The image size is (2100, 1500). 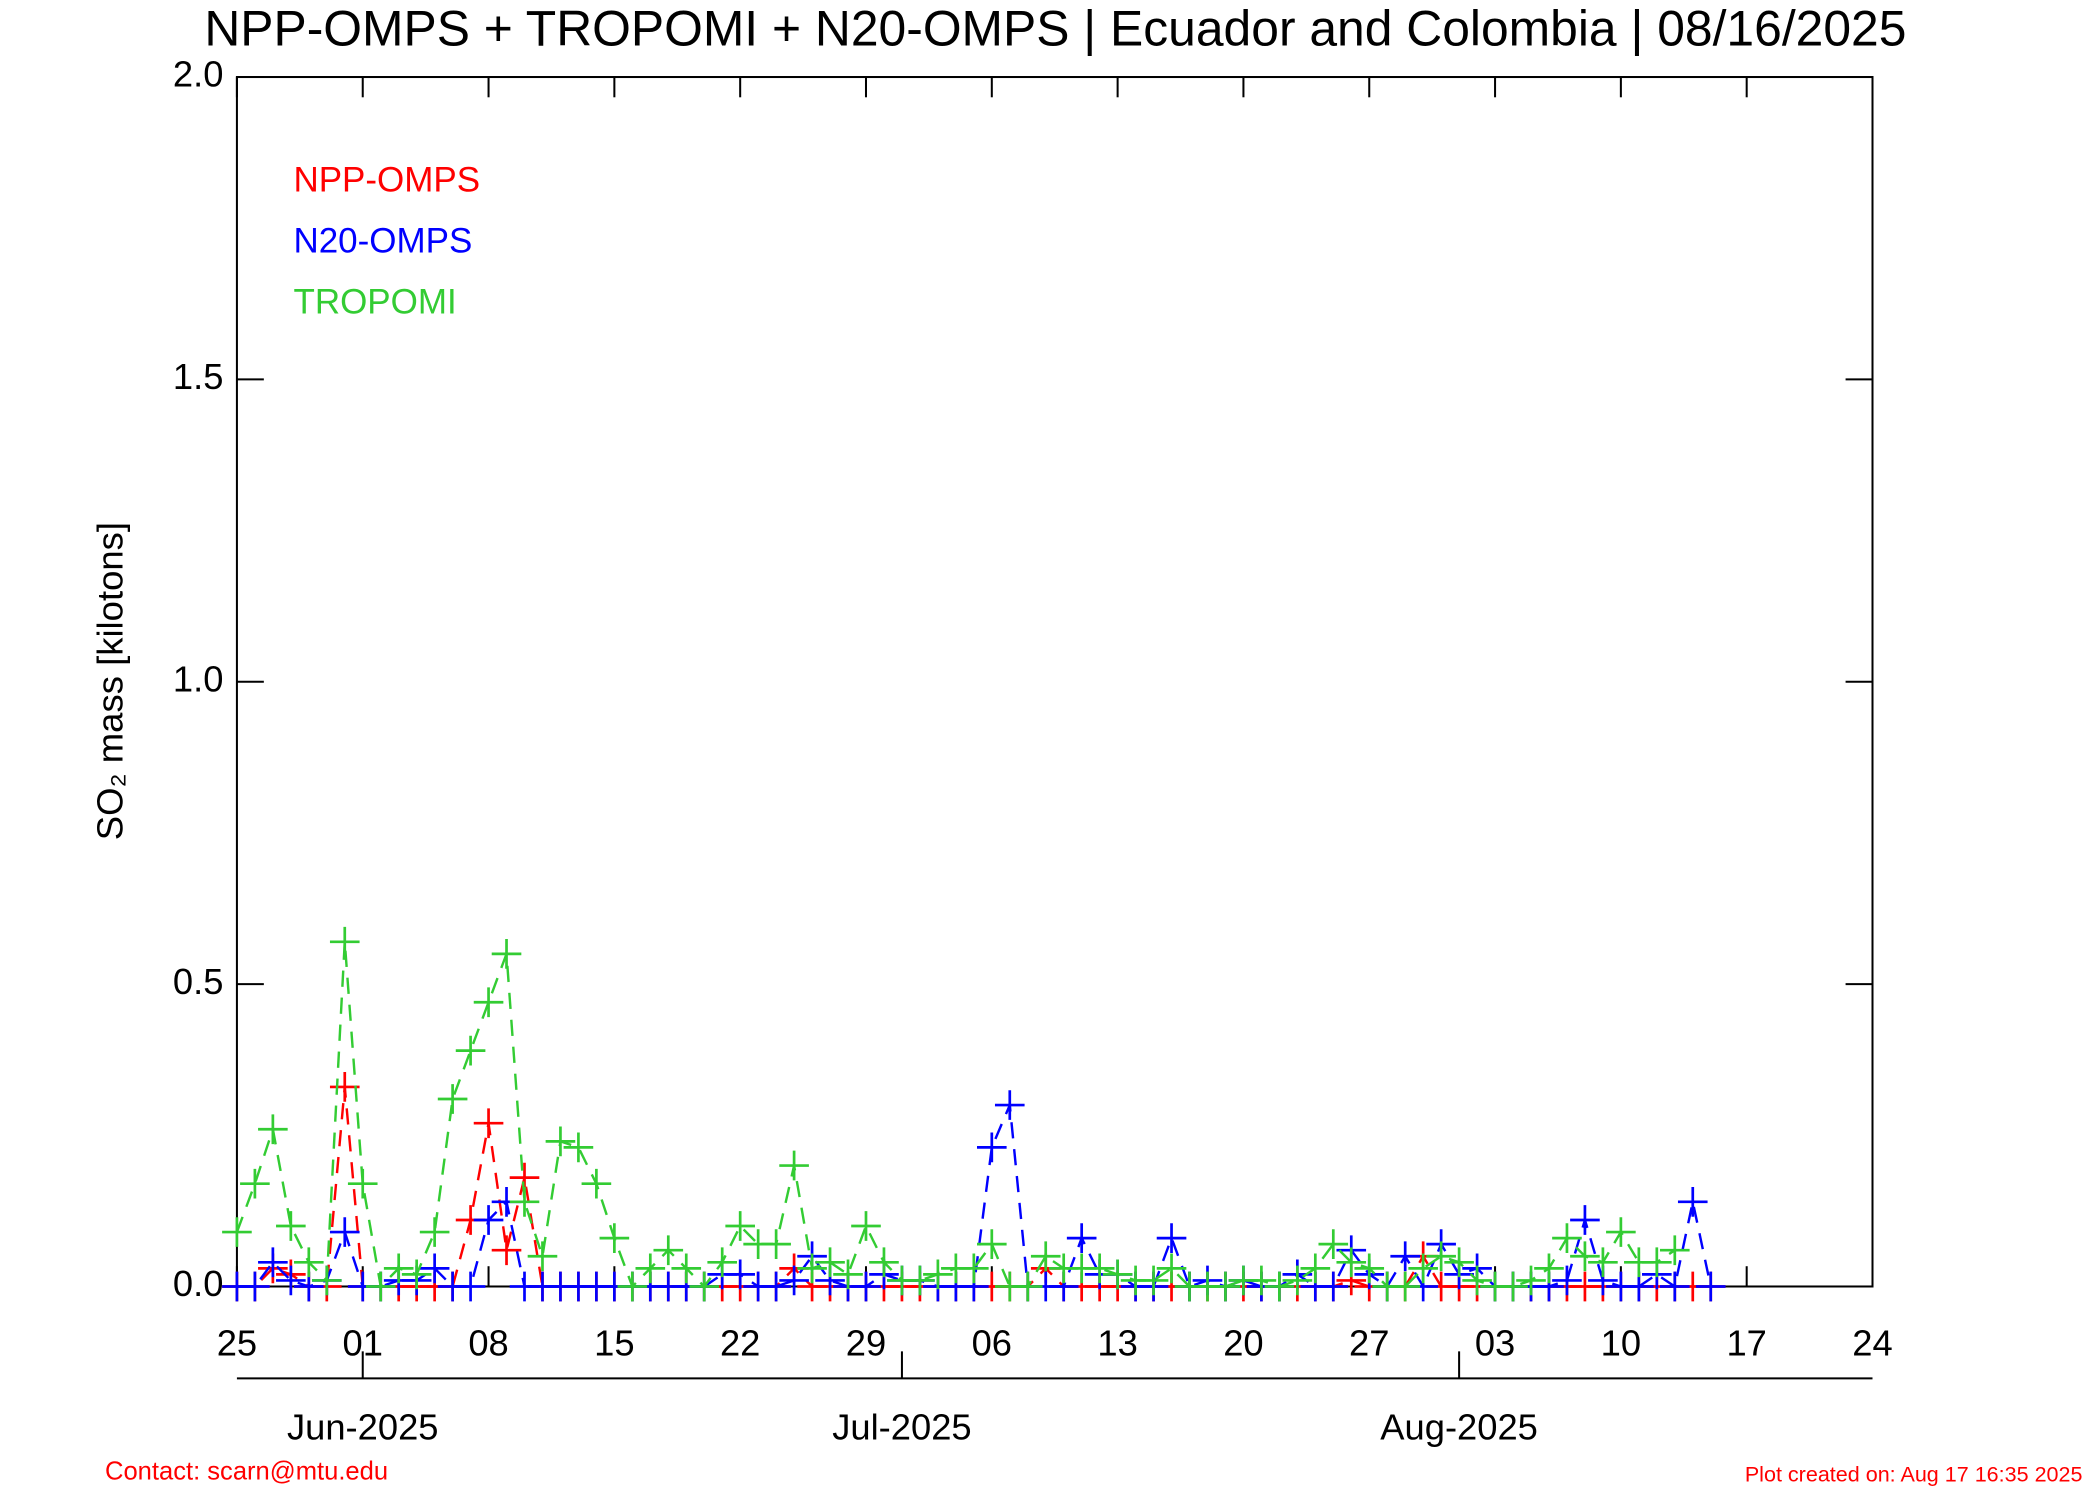 I want to click on x-tick-label: 08, so click(x=488, y=1343).